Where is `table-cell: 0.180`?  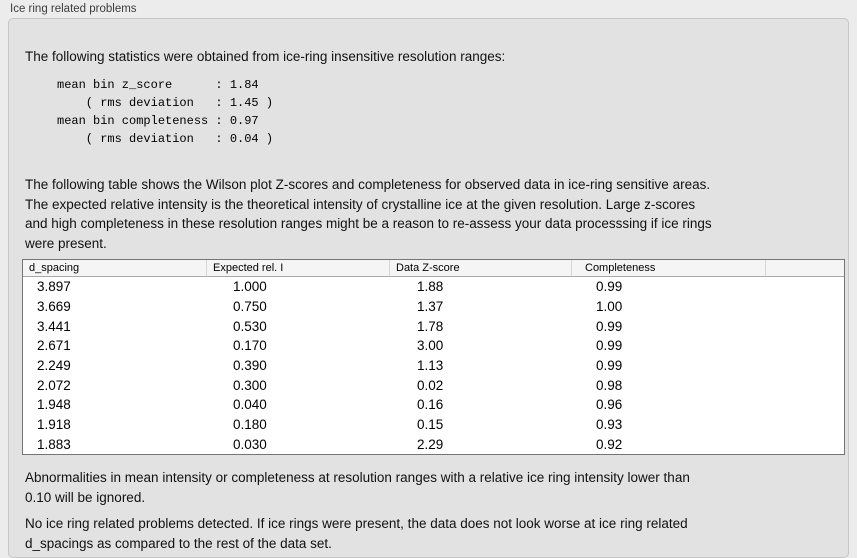
table-cell: 0.180 is located at coordinates (250, 425).